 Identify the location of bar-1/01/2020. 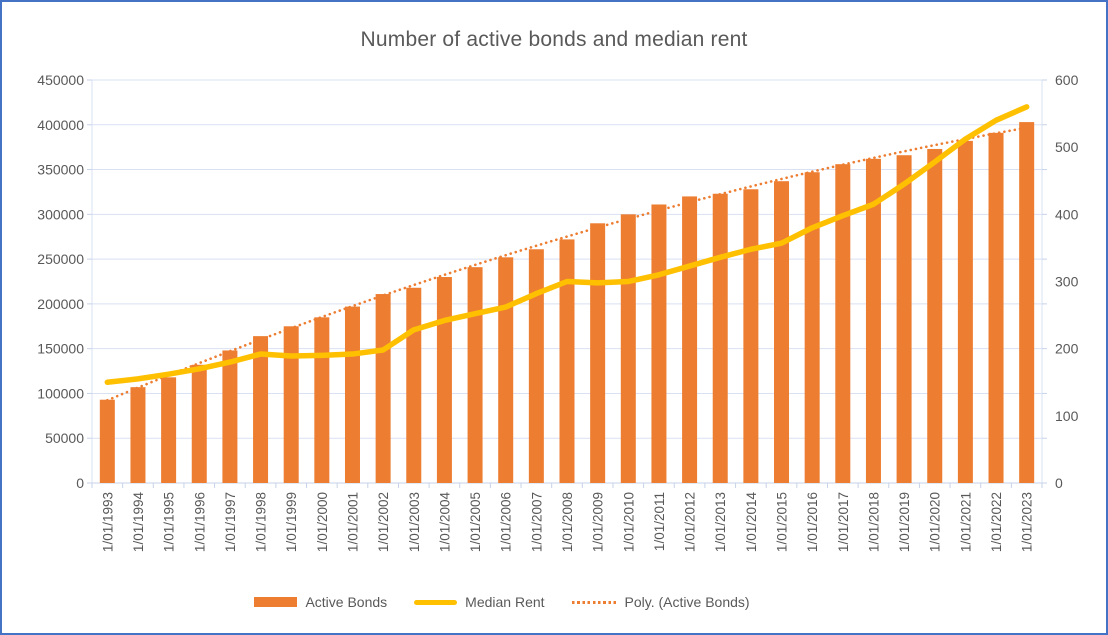
(935, 316).